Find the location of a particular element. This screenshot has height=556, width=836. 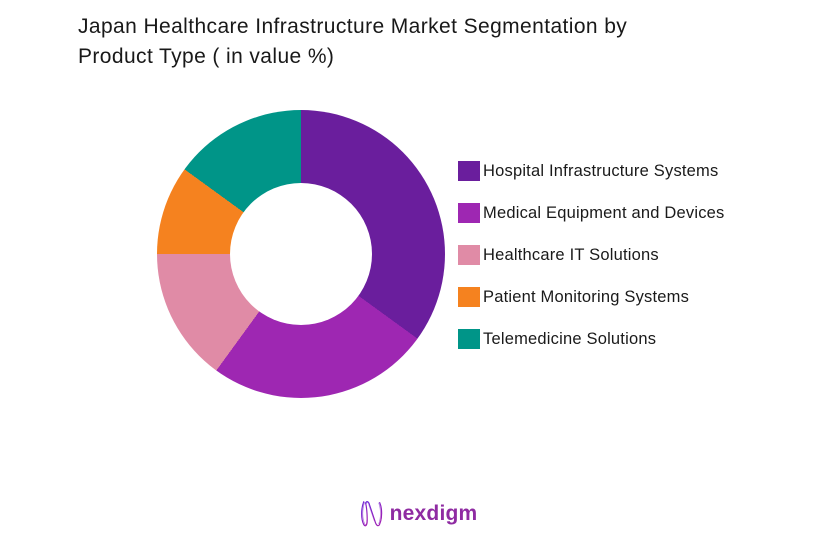

legend-item: Hospital Infrastructure Systems is located at coordinates (591, 171).